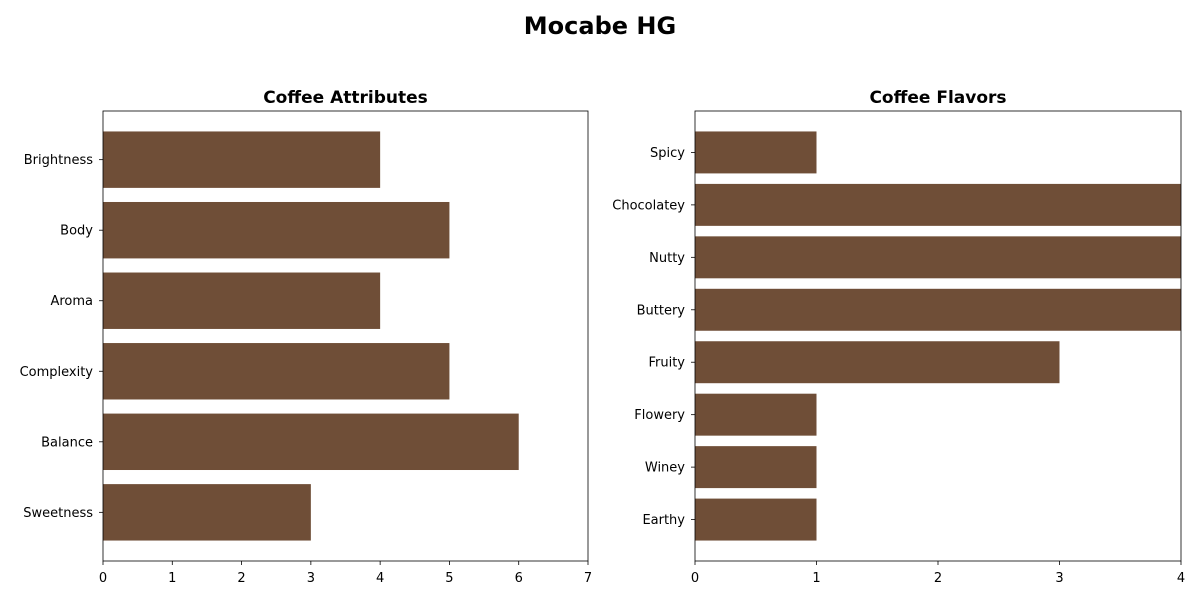 This screenshot has height=604, width=1200. Describe the element at coordinates (345, 98) in the screenshot. I see `chart-1-title: Coffee Attributes` at that location.